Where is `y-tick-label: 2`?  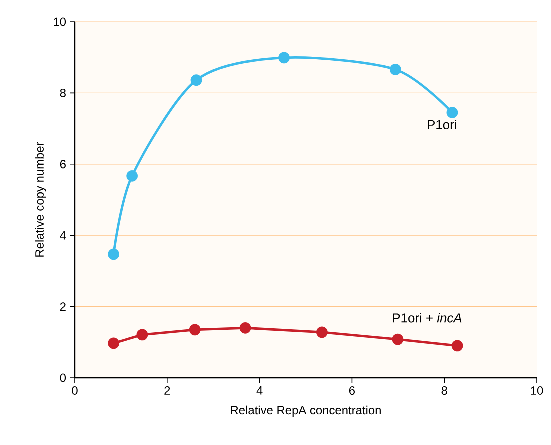
y-tick-label: 2 is located at coordinates (63, 306).